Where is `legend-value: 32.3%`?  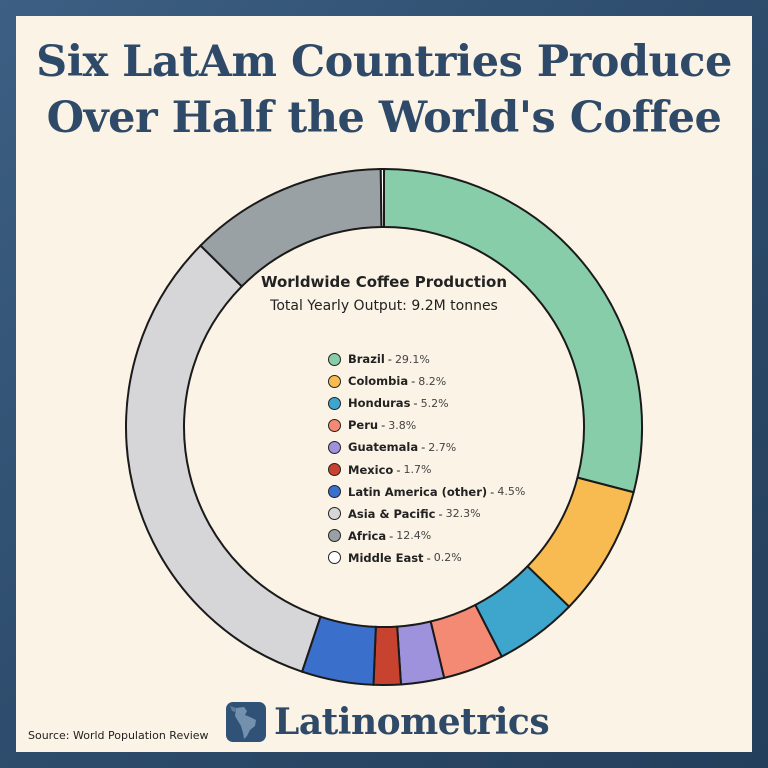 legend-value: 32.3% is located at coordinates (463, 514).